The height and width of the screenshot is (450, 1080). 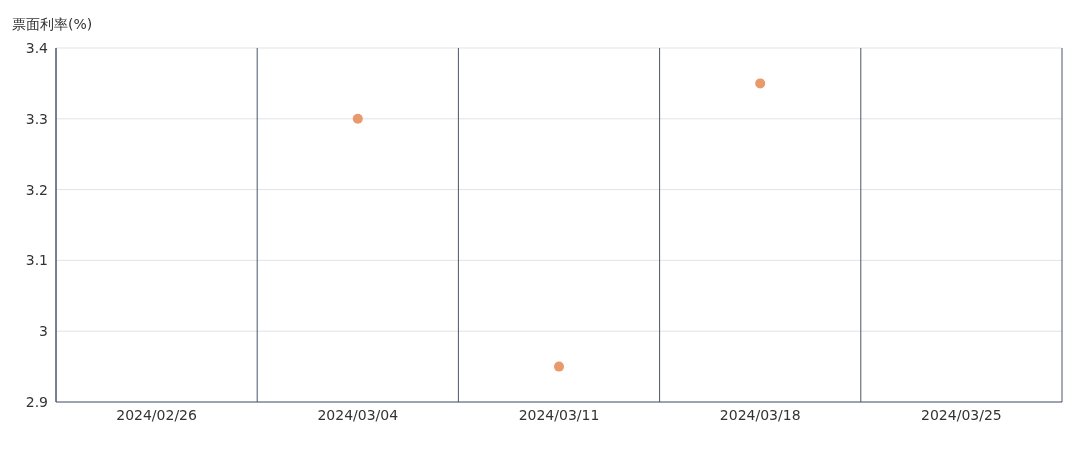 What do you see at coordinates (559, 414) in the screenshot?
I see `x-tick-label: 2024/03/11` at bounding box center [559, 414].